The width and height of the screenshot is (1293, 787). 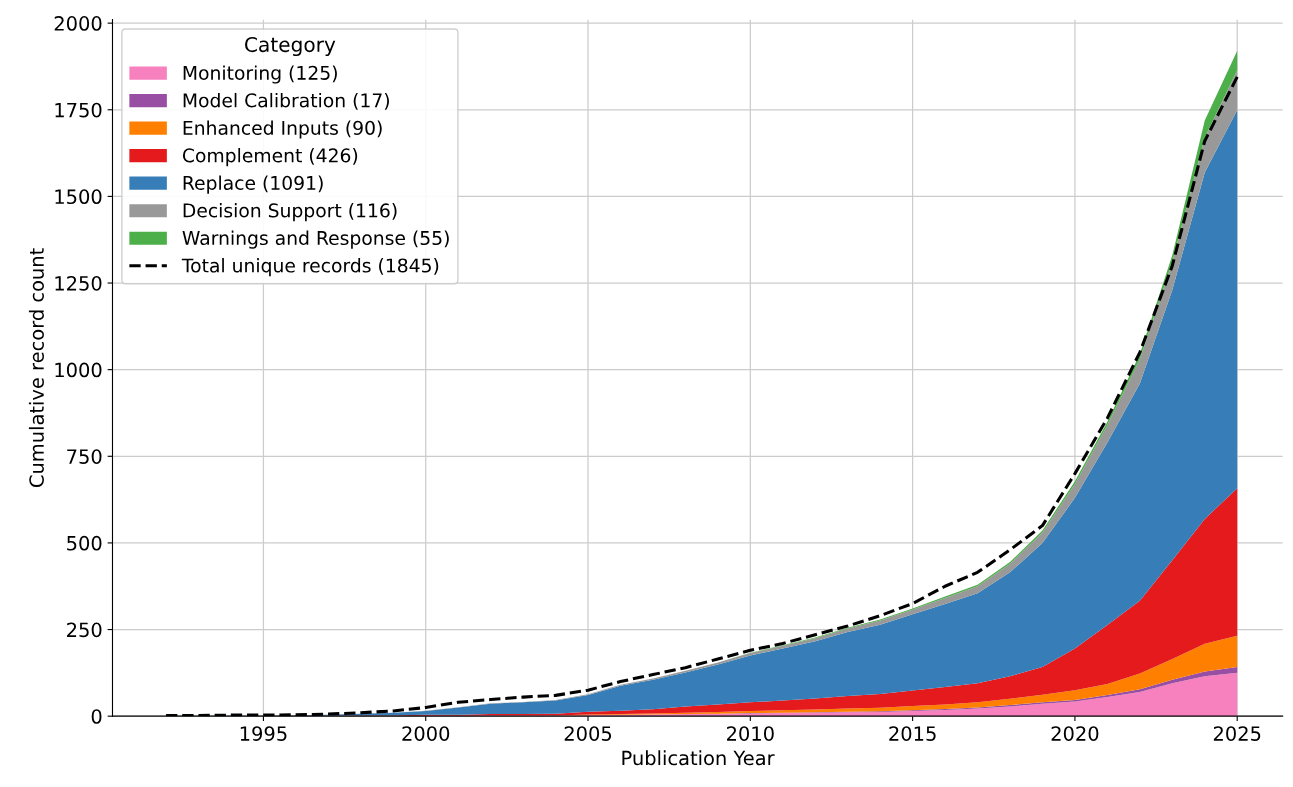 What do you see at coordinates (263, 733) in the screenshot?
I see `x-tick-label: 1995` at bounding box center [263, 733].